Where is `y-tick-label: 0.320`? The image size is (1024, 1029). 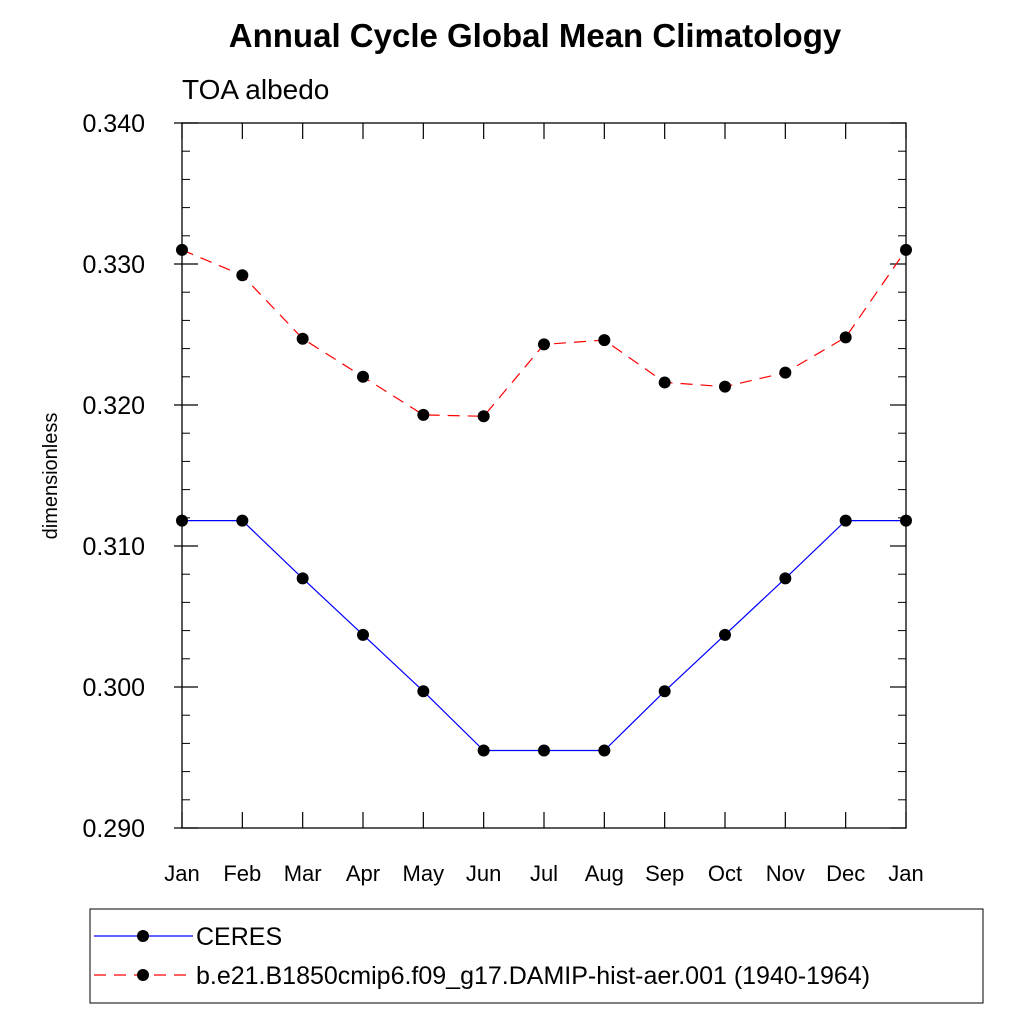 y-tick-label: 0.320 is located at coordinates (113, 406).